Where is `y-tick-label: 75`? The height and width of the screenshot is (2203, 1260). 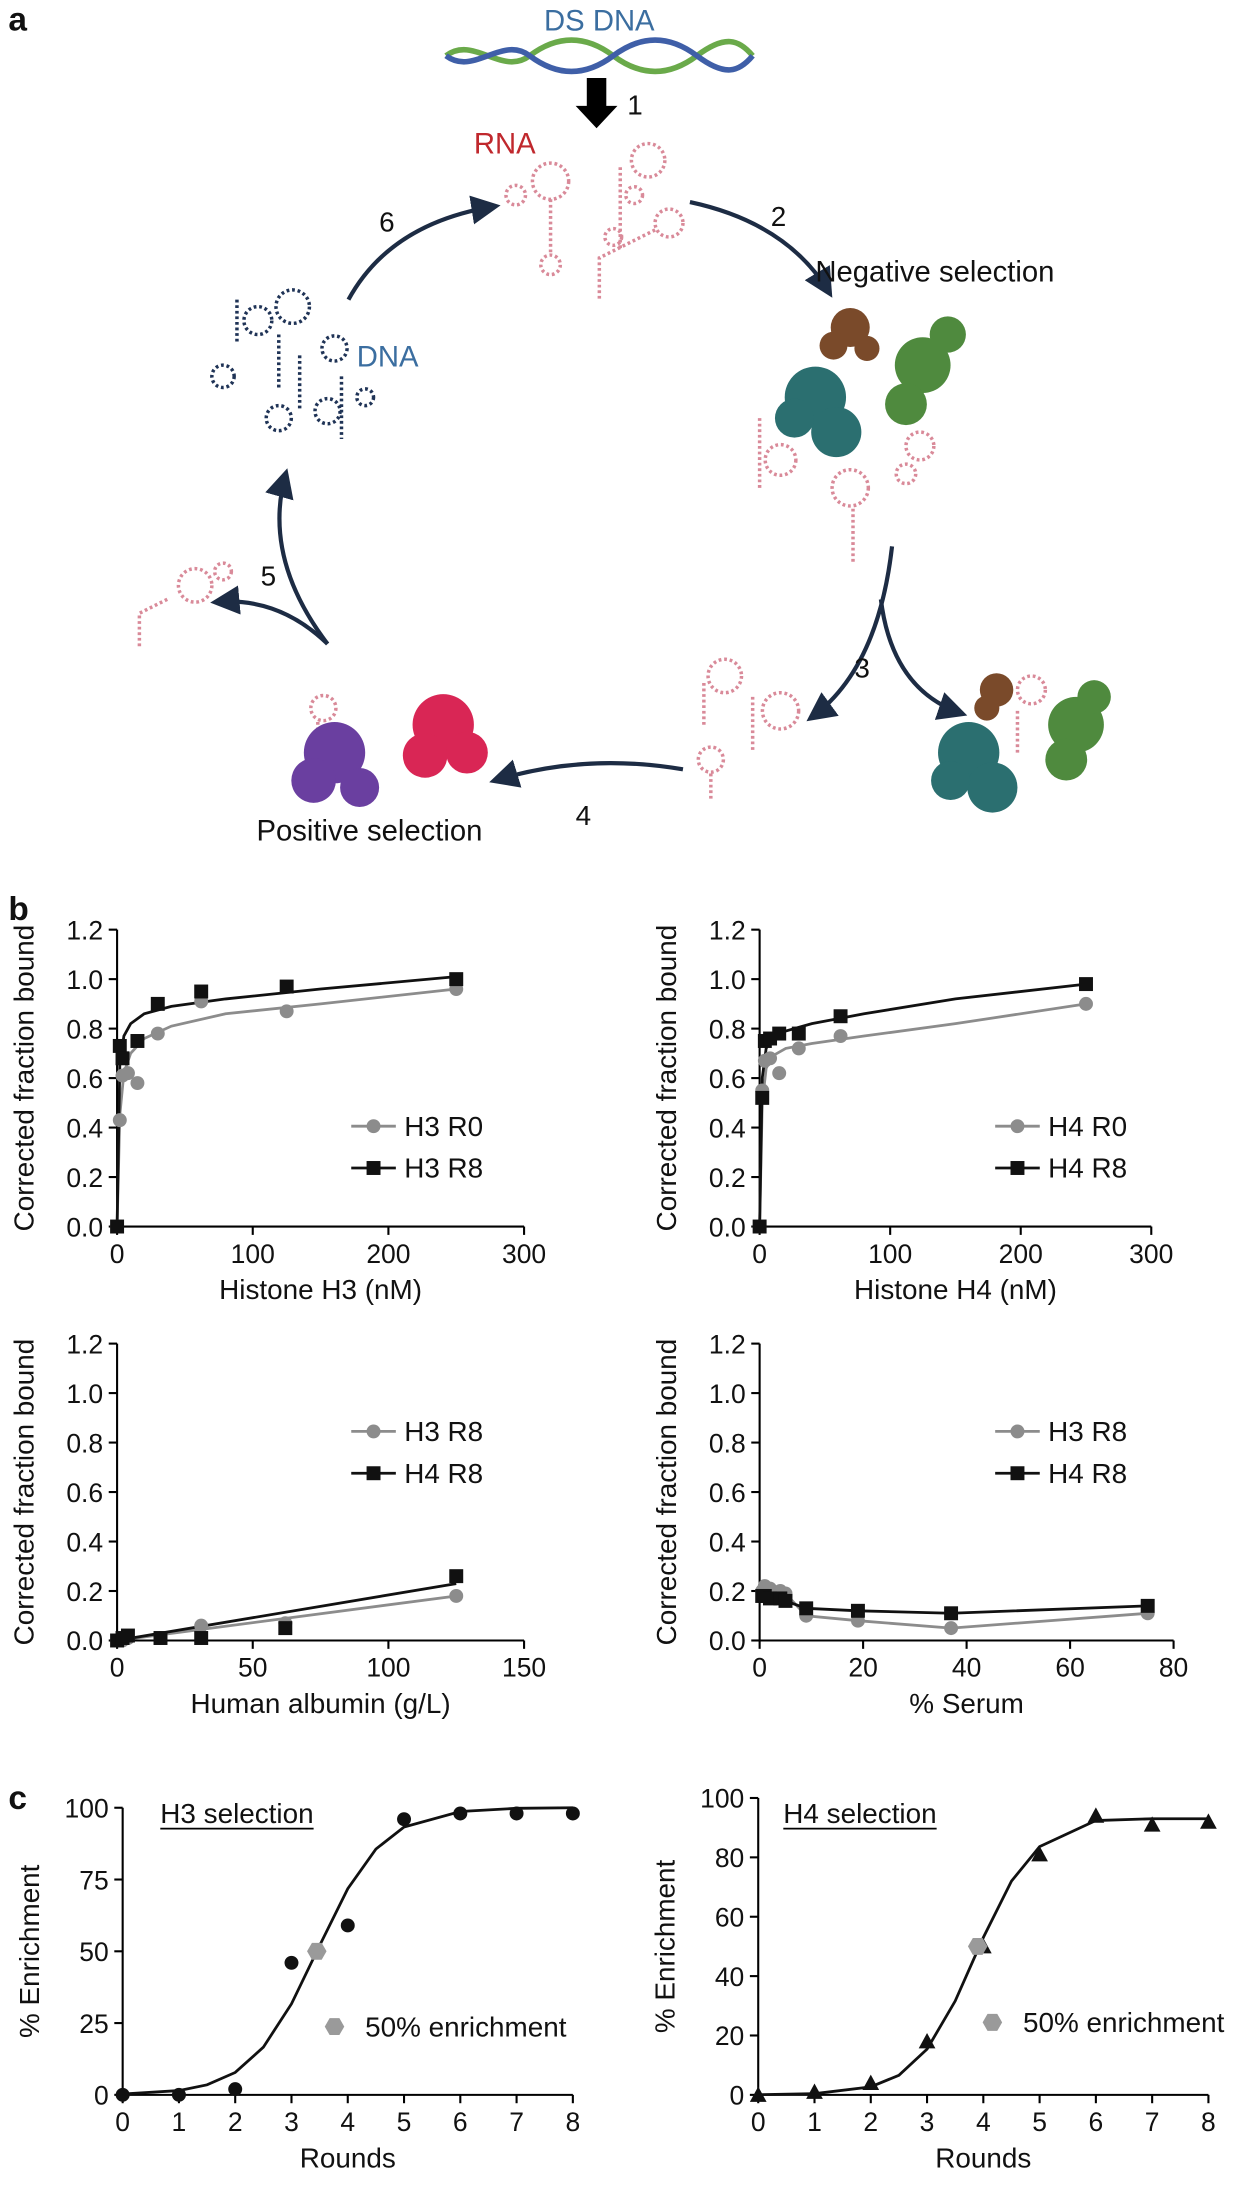
y-tick-label: 75 is located at coordinates (93, 1880).